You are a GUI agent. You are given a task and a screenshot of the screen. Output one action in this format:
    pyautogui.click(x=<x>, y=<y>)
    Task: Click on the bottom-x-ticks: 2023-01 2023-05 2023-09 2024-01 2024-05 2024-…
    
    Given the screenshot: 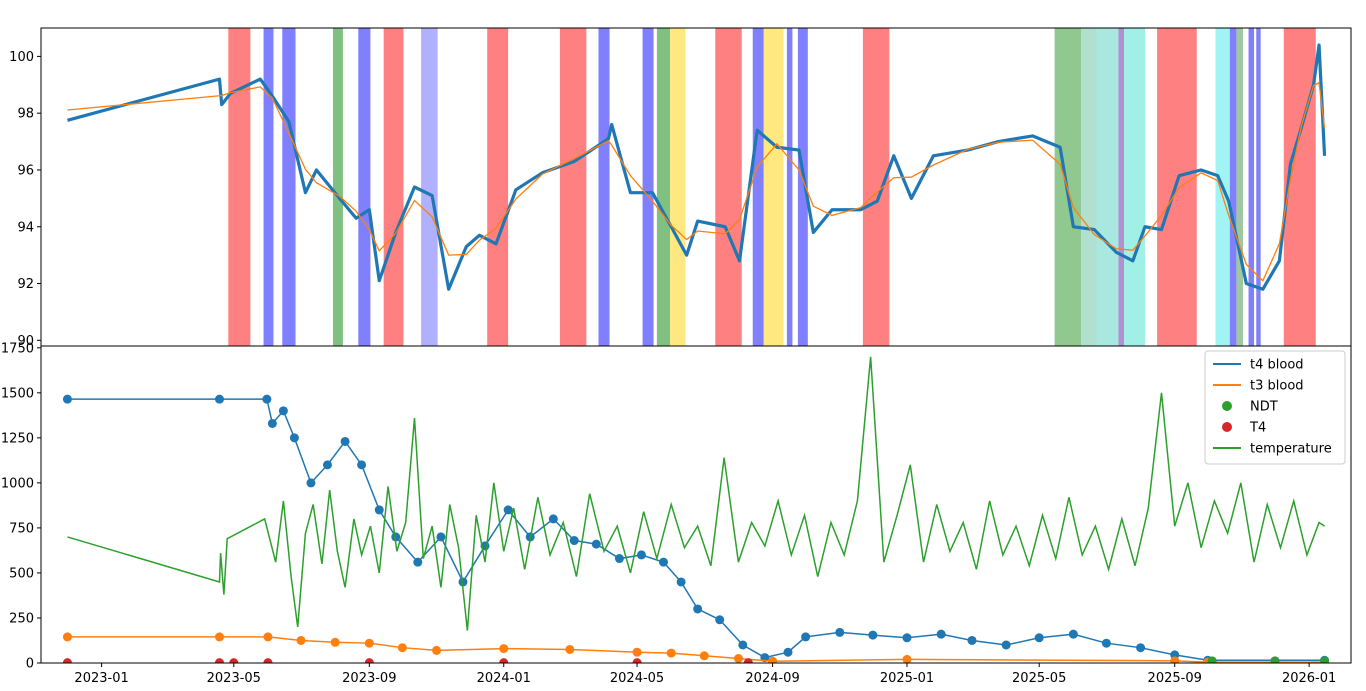 What is the action you would take?
    pyautogui.click(x=705, y=674)
    